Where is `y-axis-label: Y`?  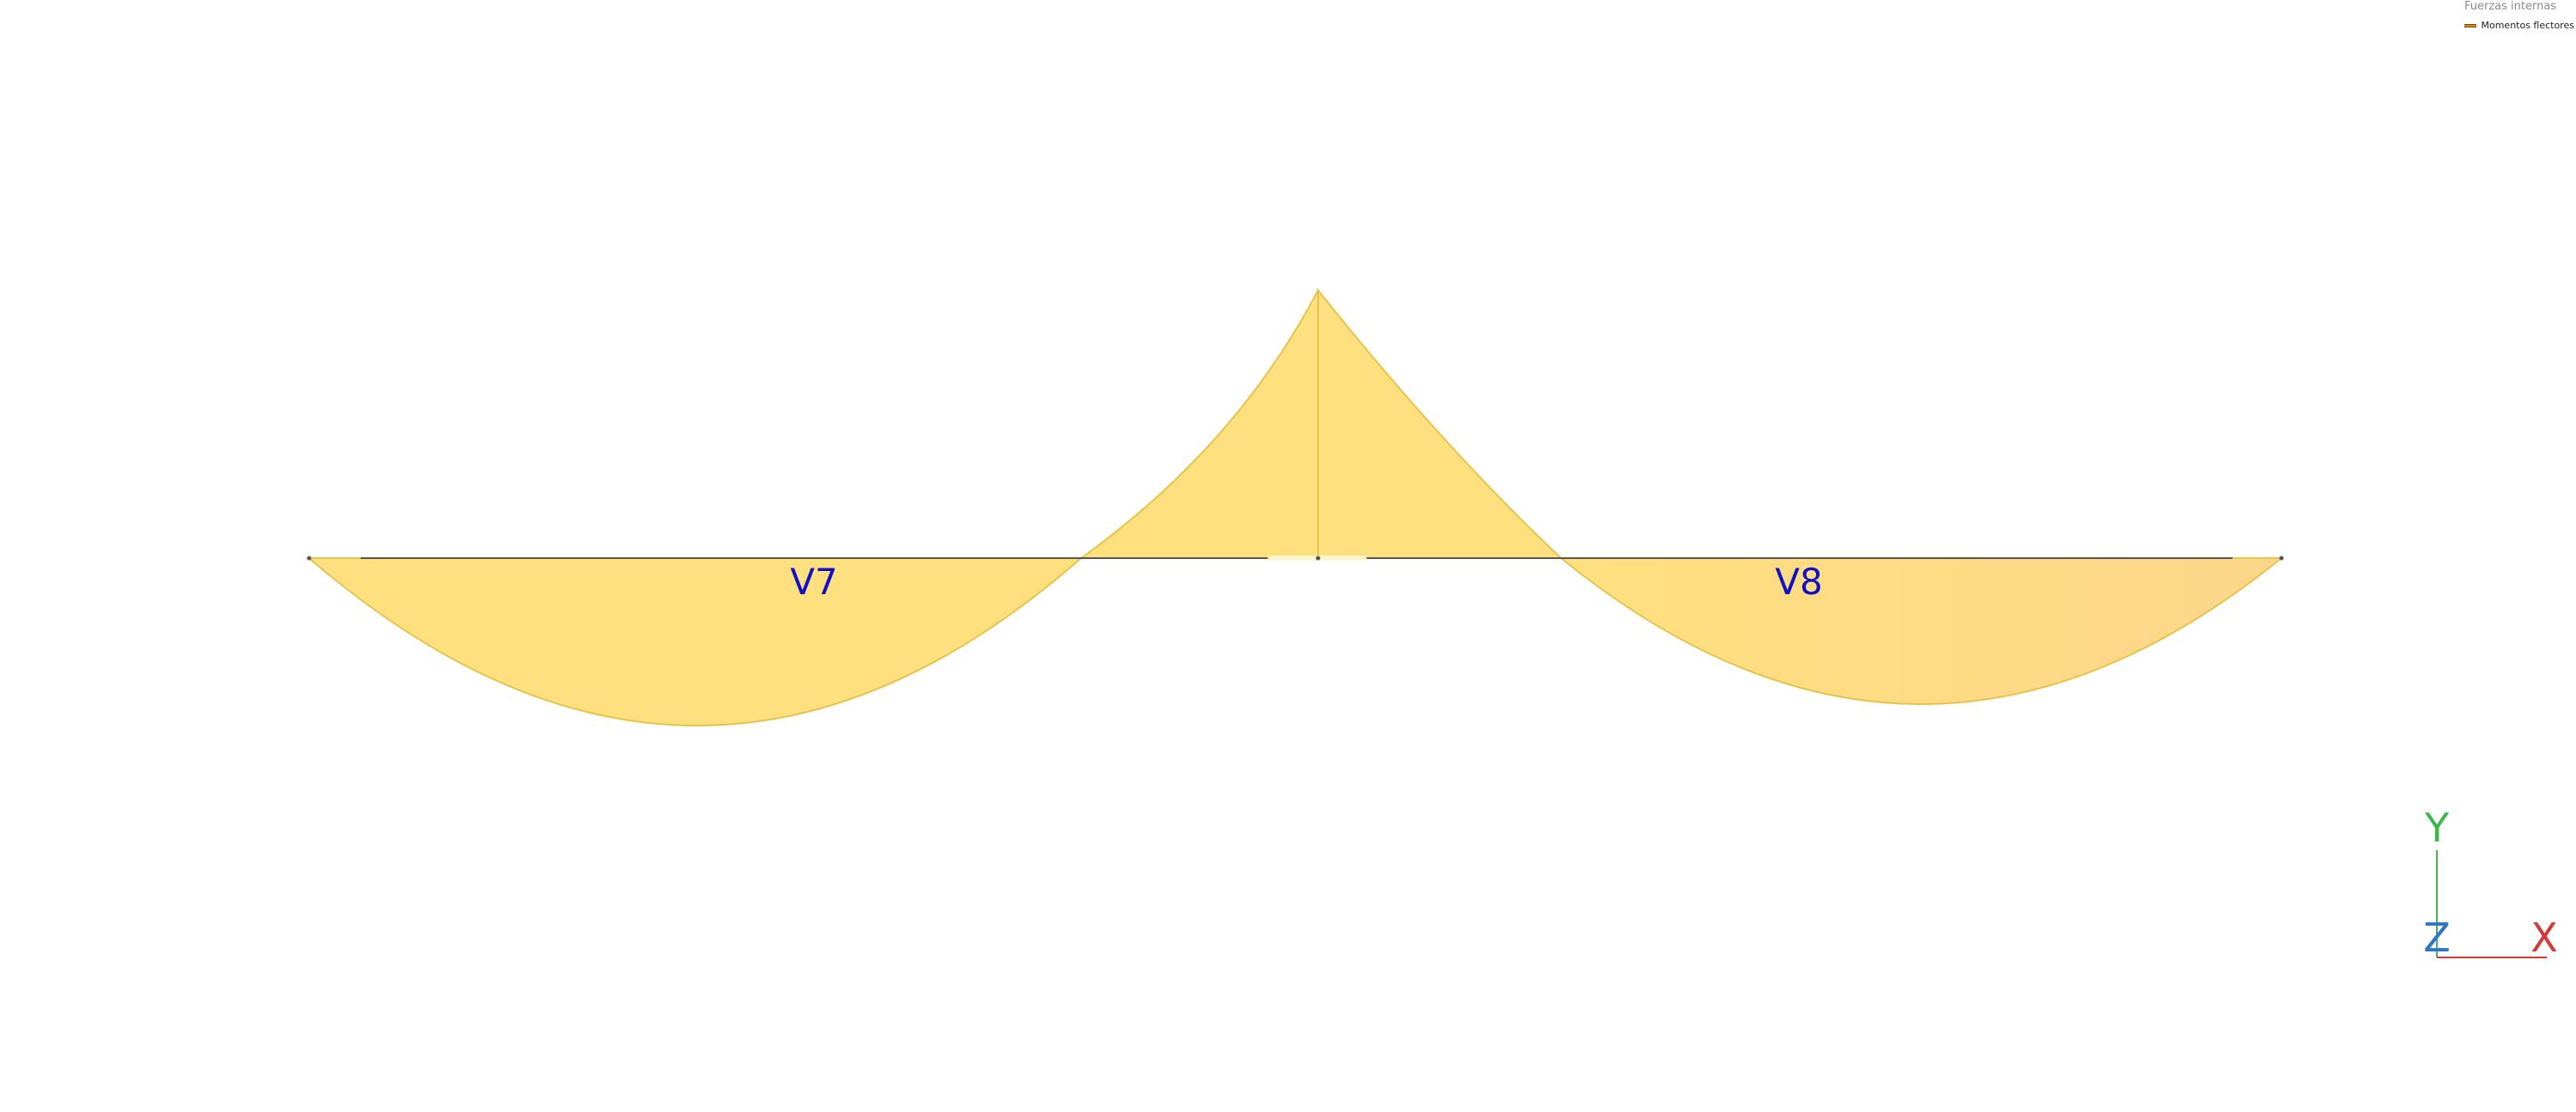 y-axis-label: Y is located at coordinates (2437, 828).